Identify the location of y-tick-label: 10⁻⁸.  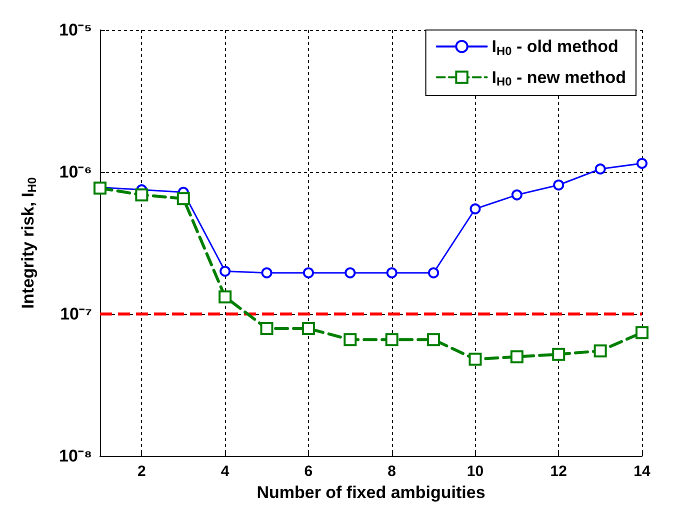
(75, 456).